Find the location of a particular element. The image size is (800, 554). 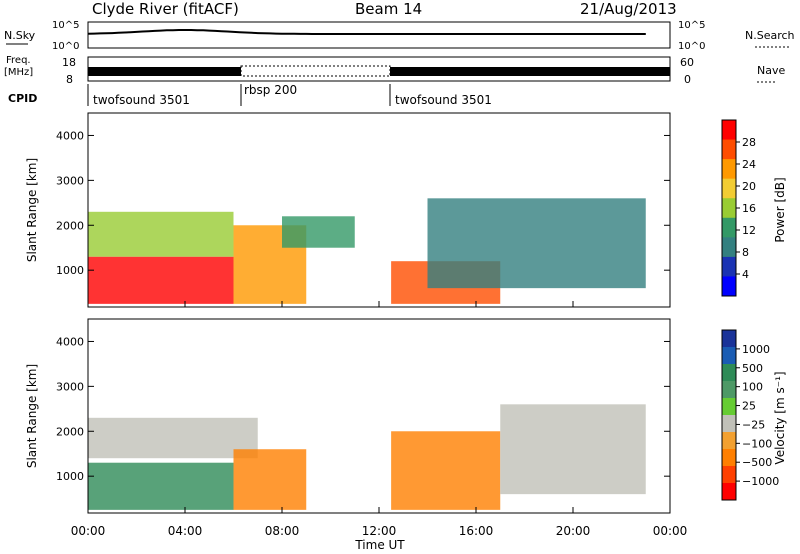

cpid-segment-1: twofsound 3501 is located at coordinates (141, 100).